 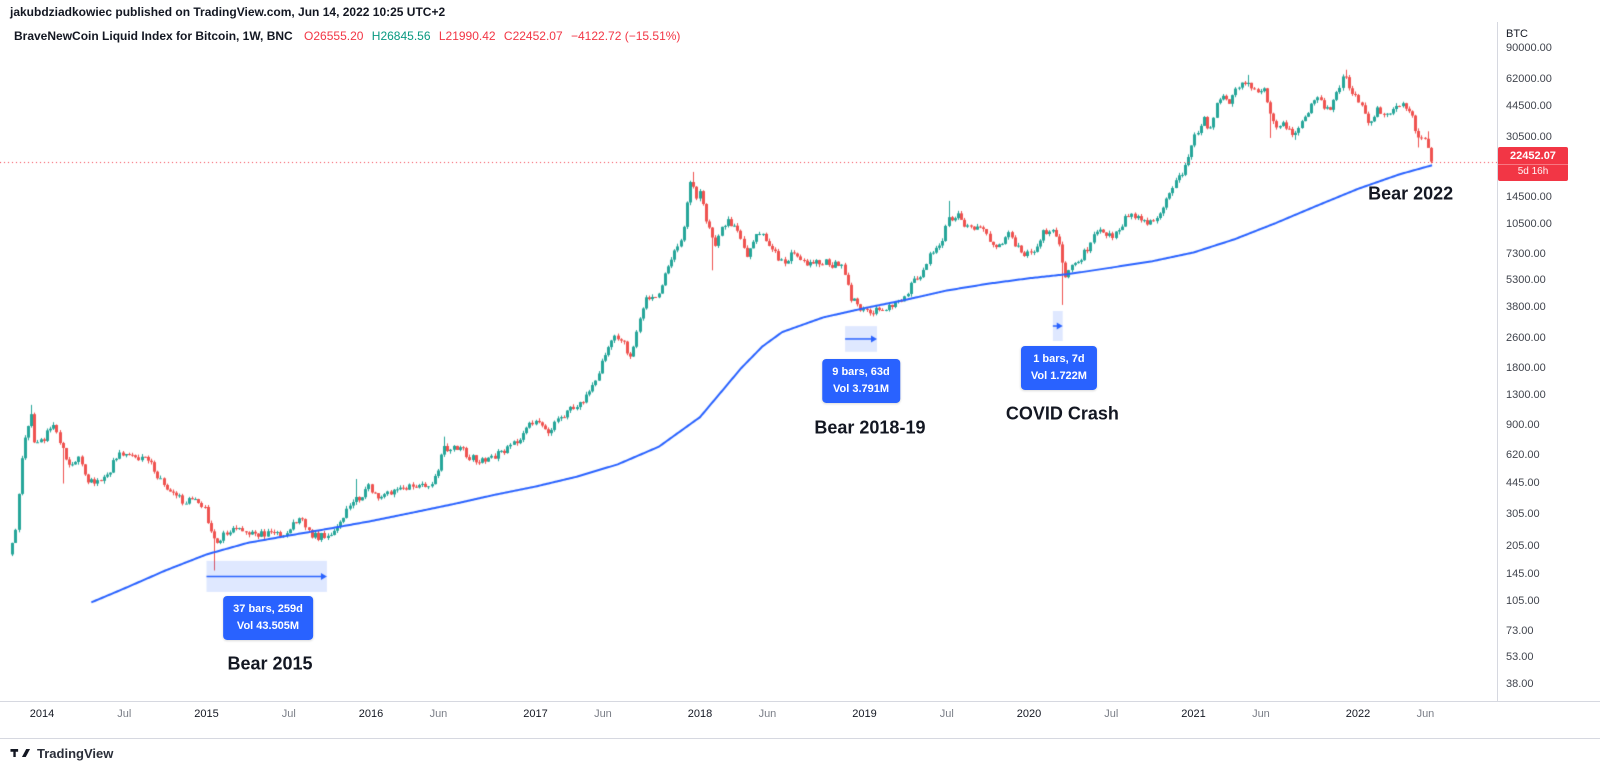 What do you see at coordinates (75, 753) in the screenshot?
I see `footer-brand: TradingView` at bounding box center [75, 753].